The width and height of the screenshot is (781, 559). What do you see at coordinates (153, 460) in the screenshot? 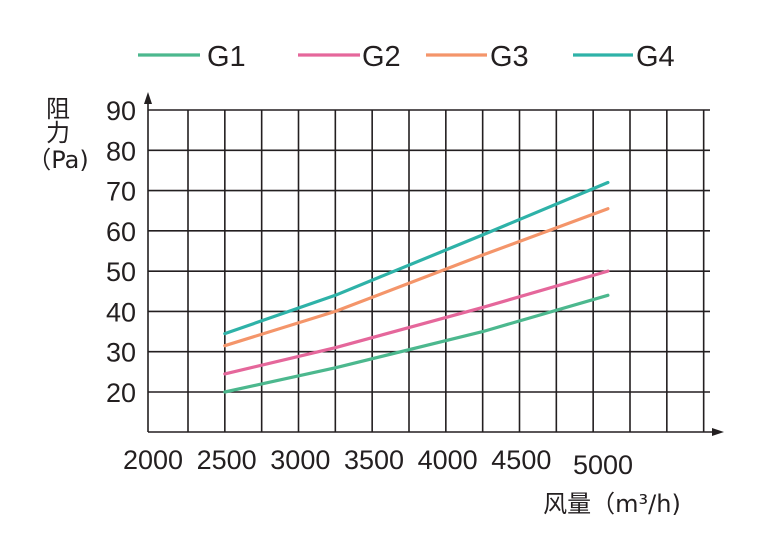
I see `x-tick-label: 2000` at bounding box center [153, 460].